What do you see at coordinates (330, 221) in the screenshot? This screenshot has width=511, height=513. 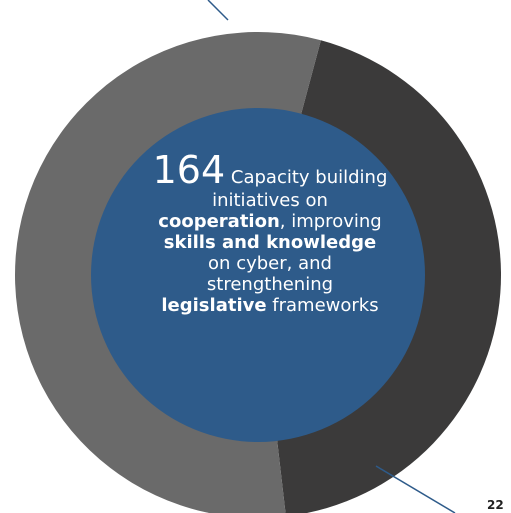 I see `center-after-cooperation: , improving` at bounding box center [330, 221].